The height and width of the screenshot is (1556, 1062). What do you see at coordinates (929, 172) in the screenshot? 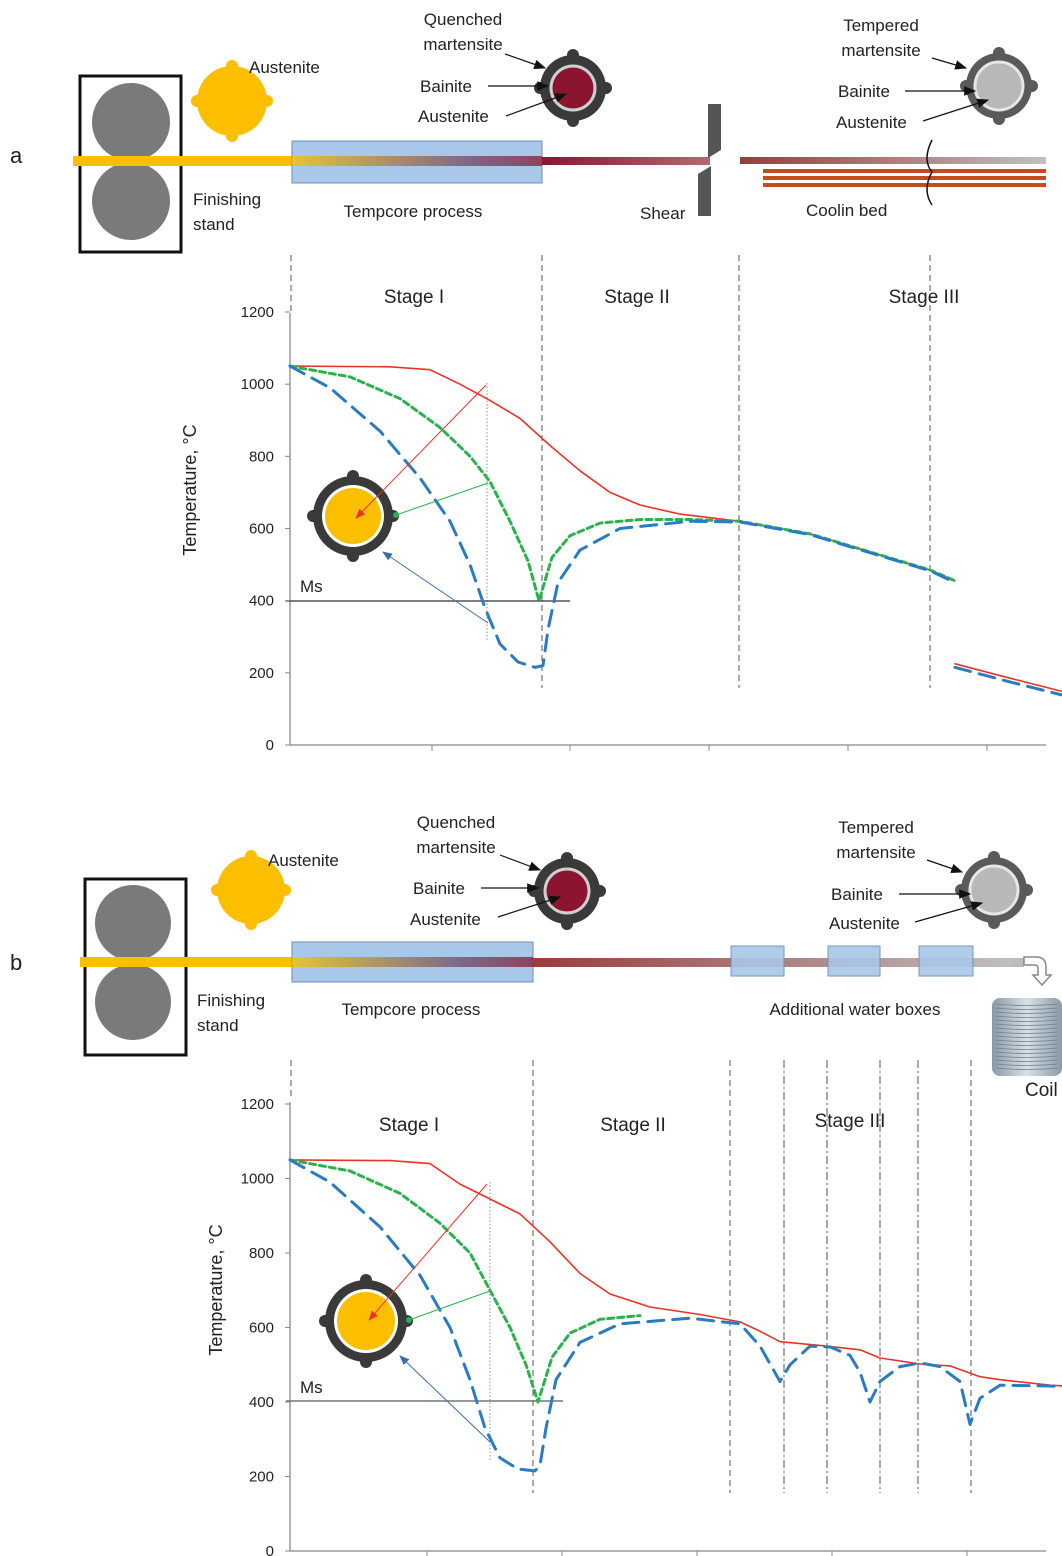
I see `break-mark` at bounding box center [929, 172].